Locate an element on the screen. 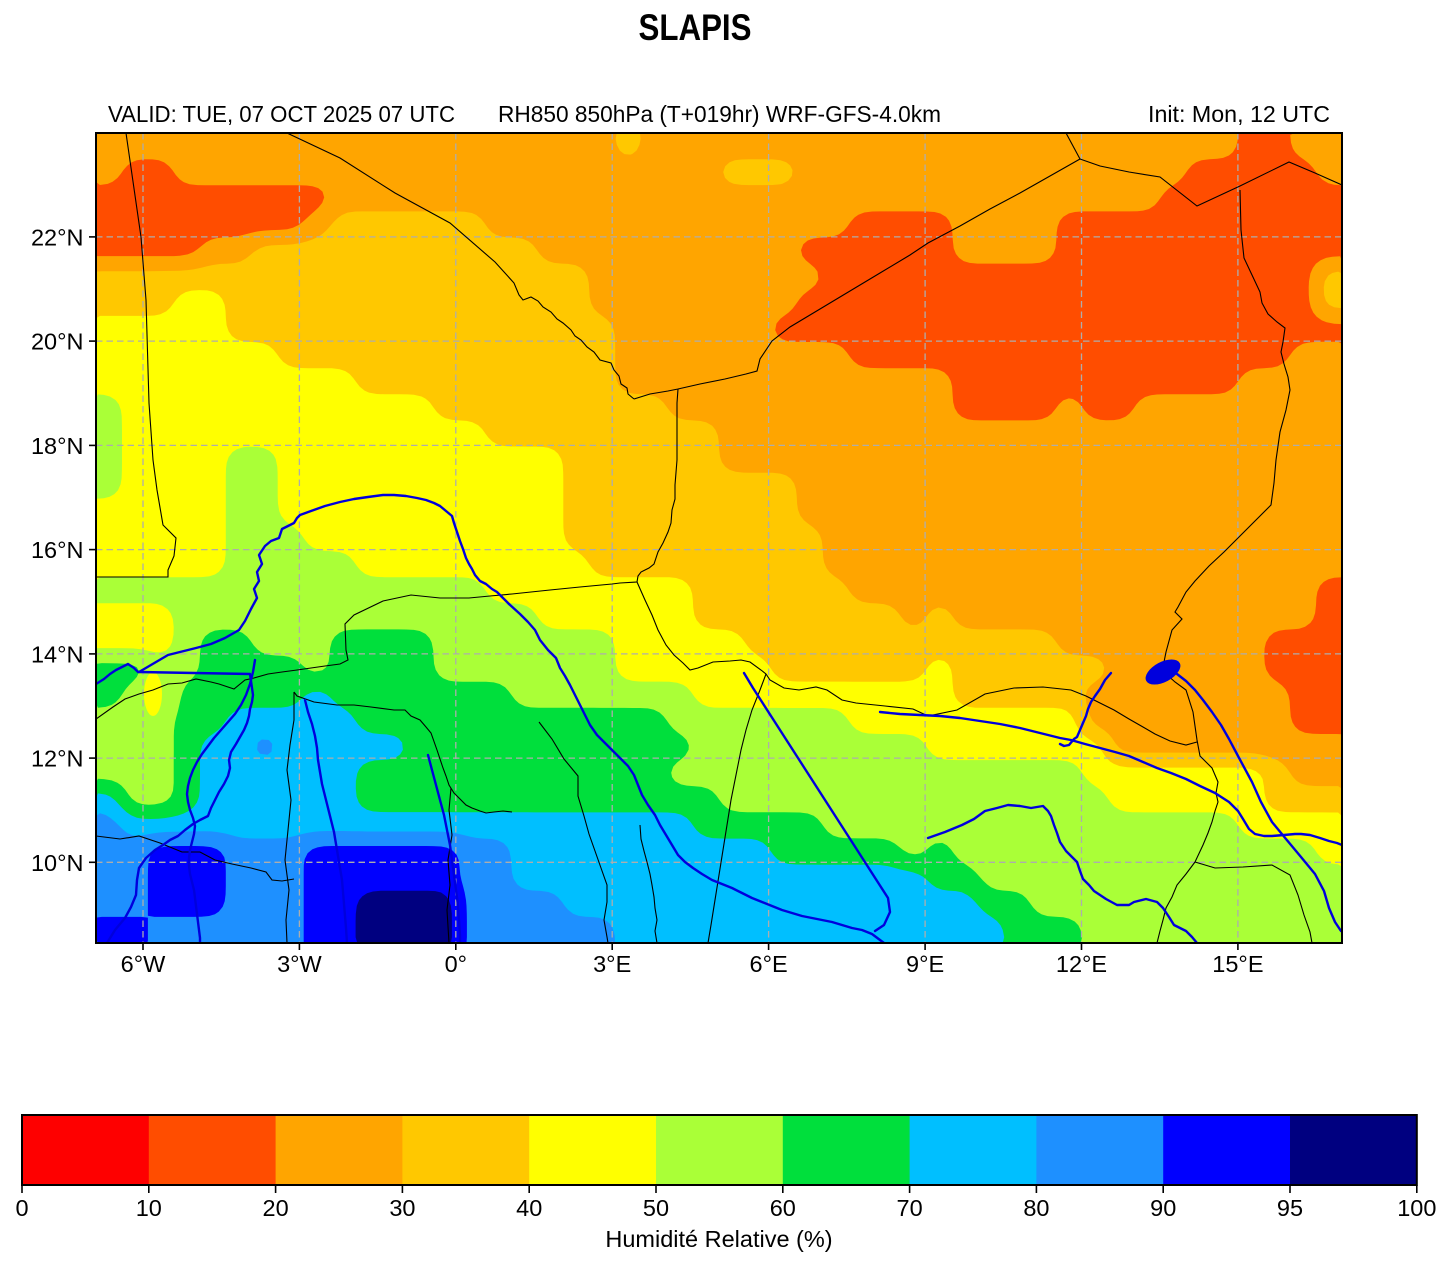 The height and width of the screenshot is (1269, 1451). svg-text: 0 is located at coordinates (21, 1208).